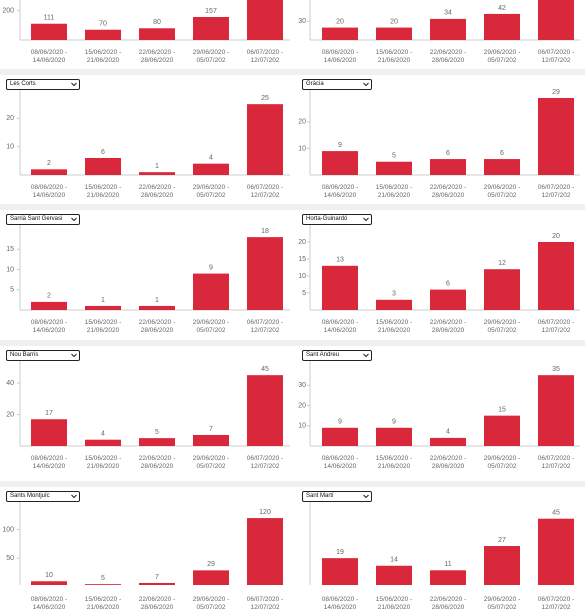 The width and height of the screenshot is (585, 612). What do you see at coordinates (340, 422) in the screenshot?
I see `data-label: 9` at bounding box center [340, 422].